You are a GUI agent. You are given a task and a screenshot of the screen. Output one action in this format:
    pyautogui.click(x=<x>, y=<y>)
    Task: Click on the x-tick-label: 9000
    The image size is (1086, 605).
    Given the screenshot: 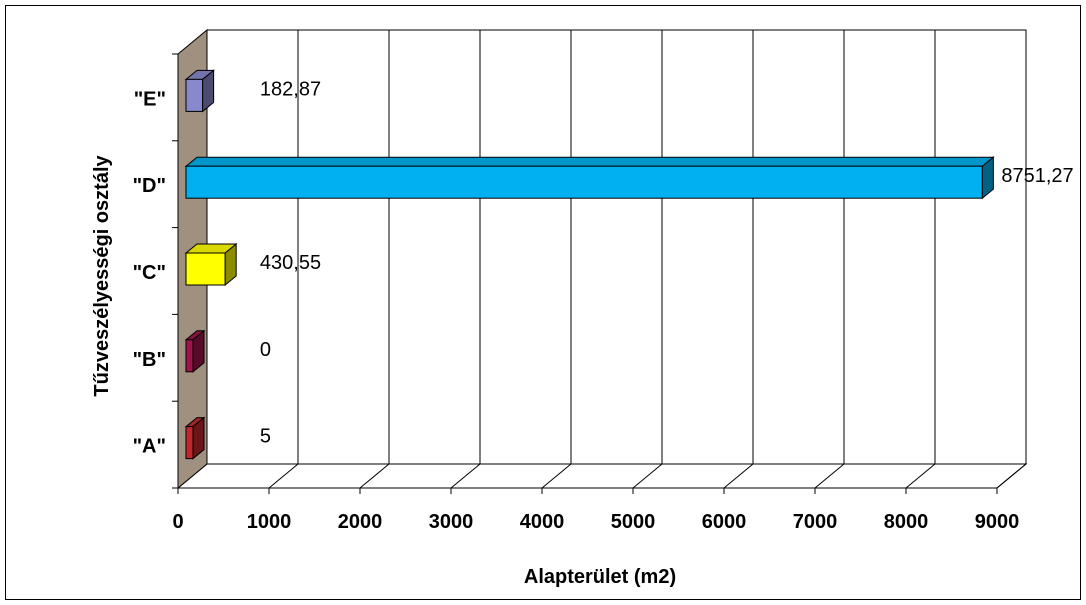 What is the action you would take?
    pyautogui.click(x=997, y=522)
    